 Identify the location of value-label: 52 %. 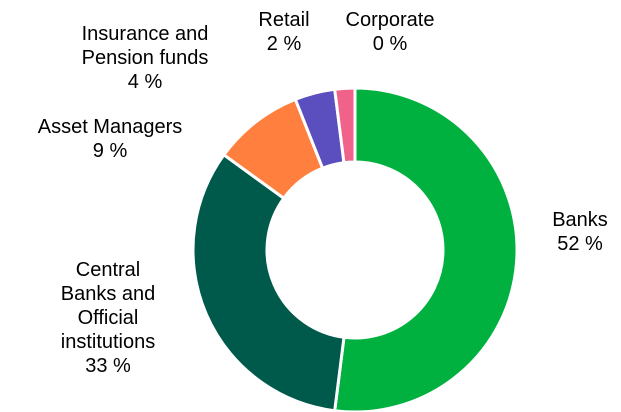
(580, 244).